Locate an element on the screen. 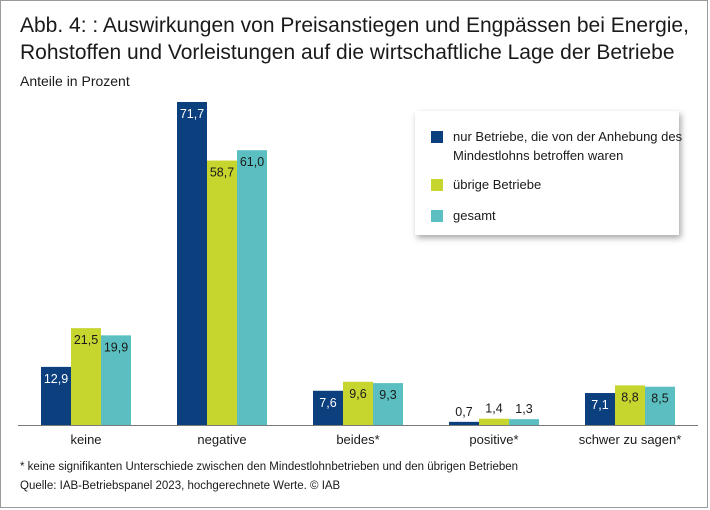 The height and width of the screenshot is (510, 710). x-tick-label-negative: negative is located at coordinates (221, 439).